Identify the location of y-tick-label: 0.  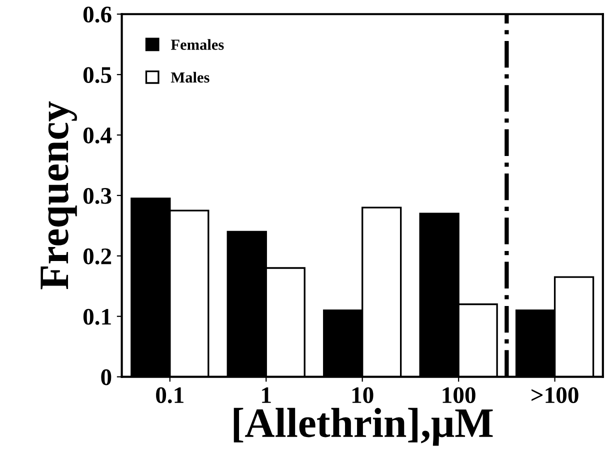
(106, 377).